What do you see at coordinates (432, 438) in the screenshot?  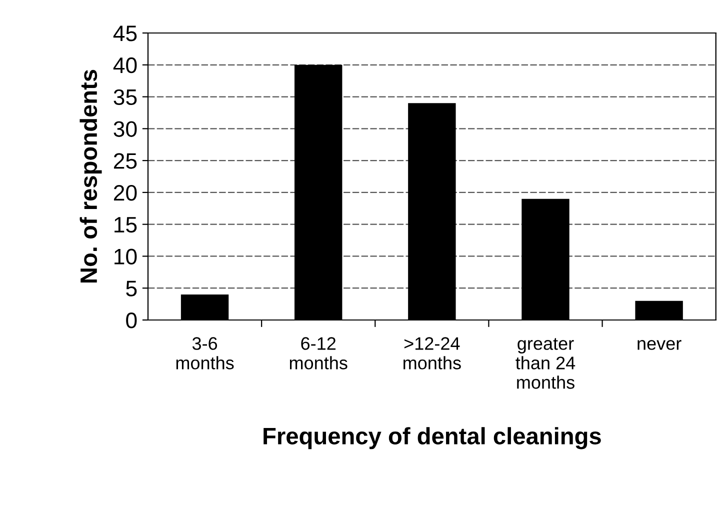 I see `x-axis-title: Frequency of dental cleanings` at bounding box center [432, 438].